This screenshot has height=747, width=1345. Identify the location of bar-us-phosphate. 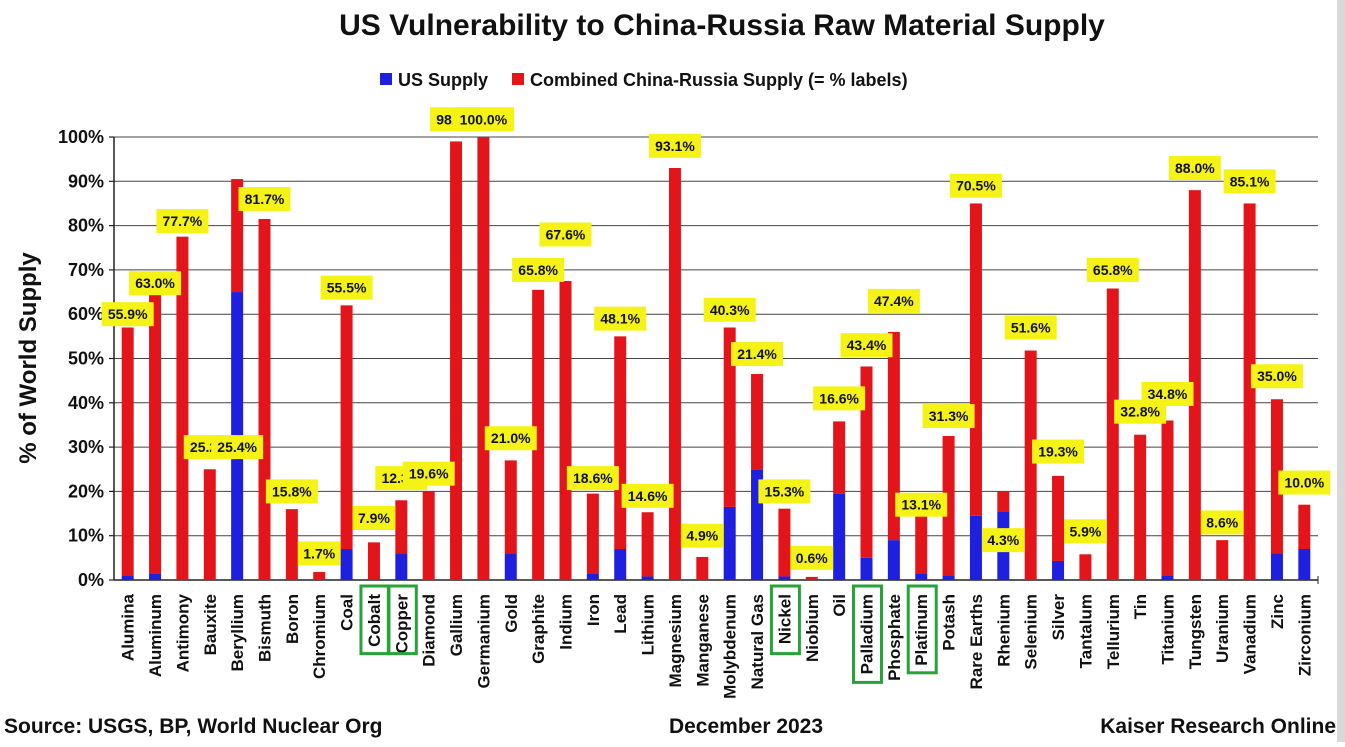
(893, 560).